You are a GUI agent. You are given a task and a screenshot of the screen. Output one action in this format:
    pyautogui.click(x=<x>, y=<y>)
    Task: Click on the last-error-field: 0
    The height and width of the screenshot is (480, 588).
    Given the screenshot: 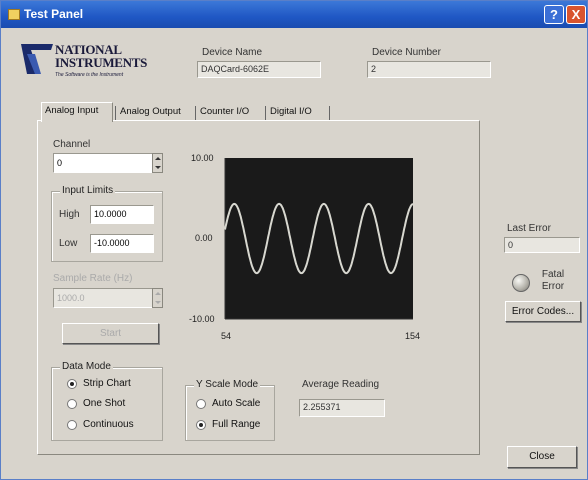 What is the action you would take?
    pyautogui.click(x=542, y=245)
    